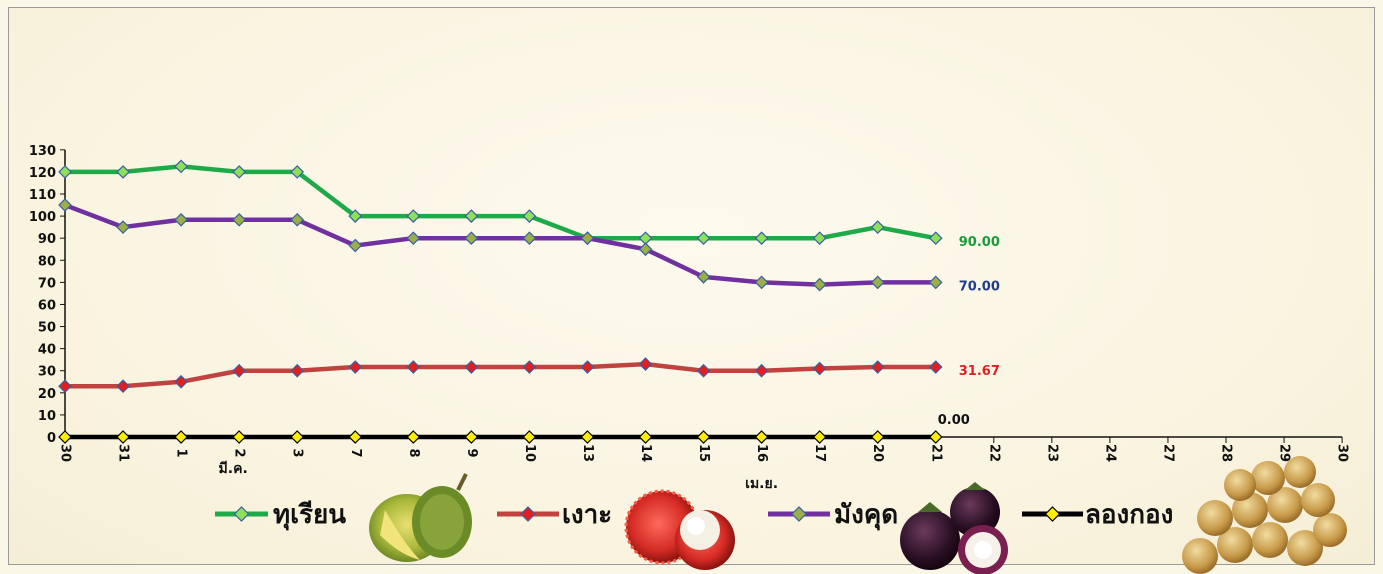 Image resolution: width=1383 pixels, height=574 pixels. I want to click on x-tick-label: 7, so click(355, 452).